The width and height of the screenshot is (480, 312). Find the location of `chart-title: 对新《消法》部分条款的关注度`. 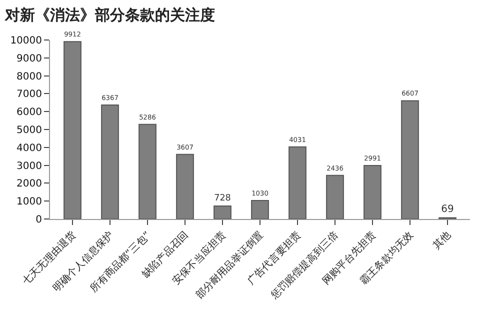

chart-title: 对新《消法》部分条款的关注度 is located at coordinates (109, 15).